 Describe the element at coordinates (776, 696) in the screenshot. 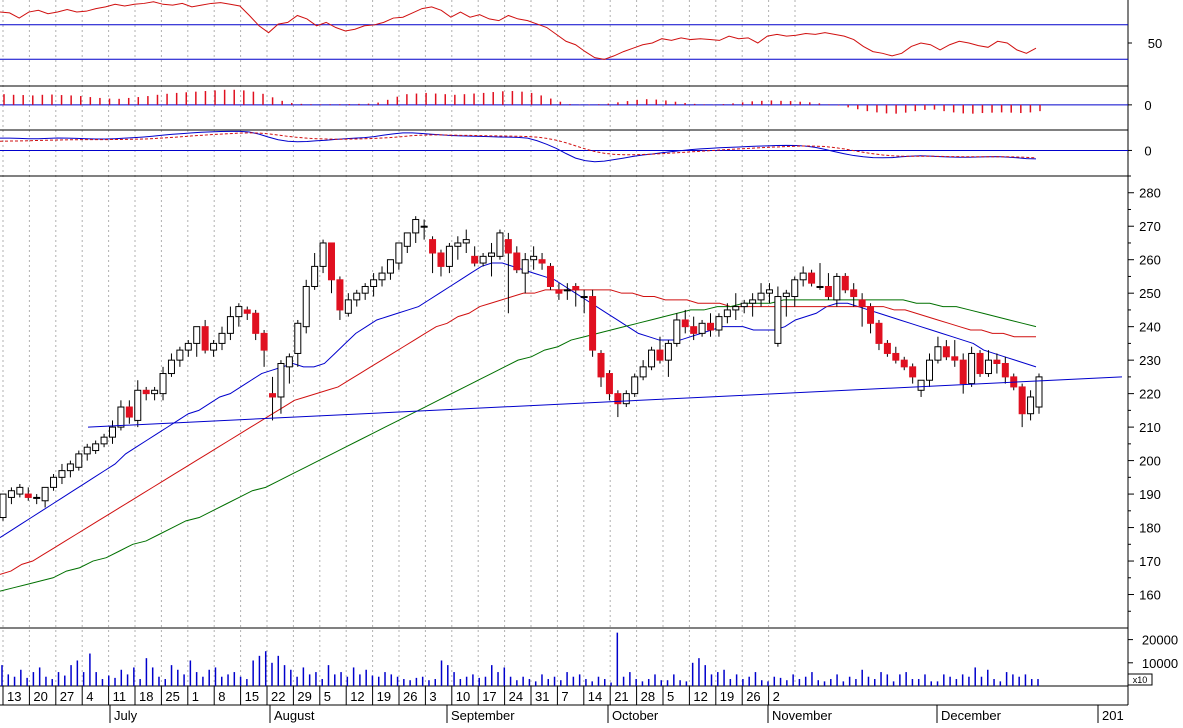

I see `day-label-29: 2` at that location.